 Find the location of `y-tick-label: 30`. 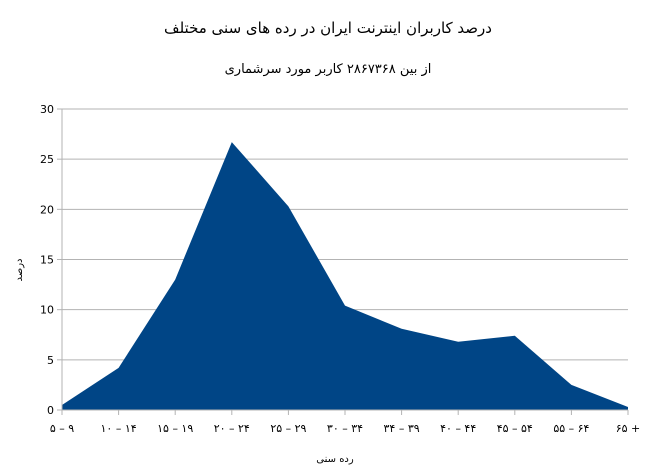

y-tick-label: 30 is located at coordinates (47, 109).